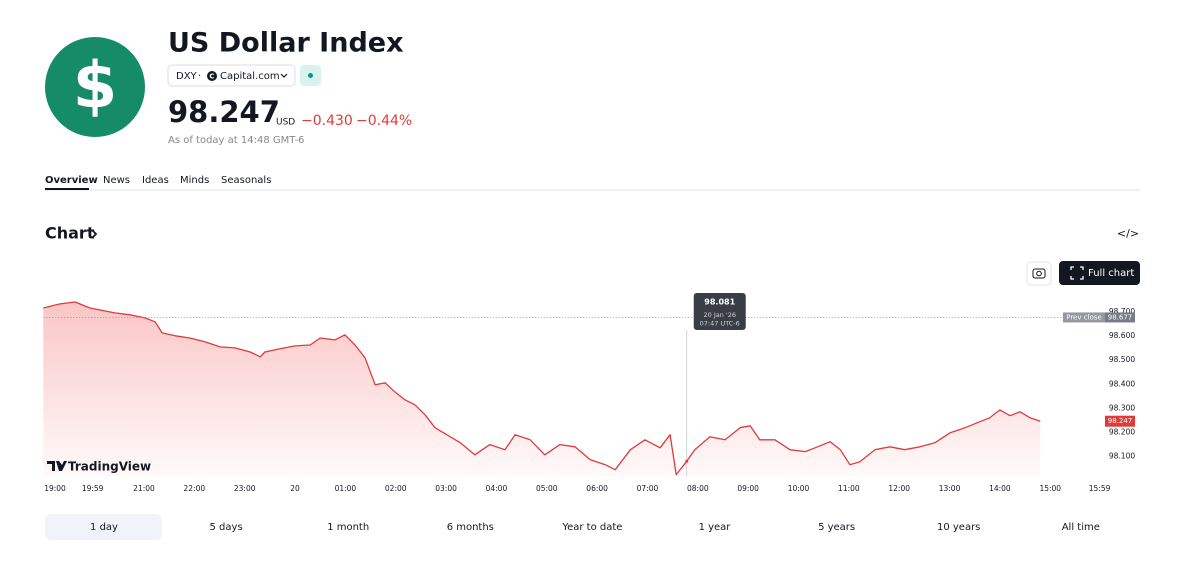  I want to click on y-tick-label: 98.500, so click(1122, 359).